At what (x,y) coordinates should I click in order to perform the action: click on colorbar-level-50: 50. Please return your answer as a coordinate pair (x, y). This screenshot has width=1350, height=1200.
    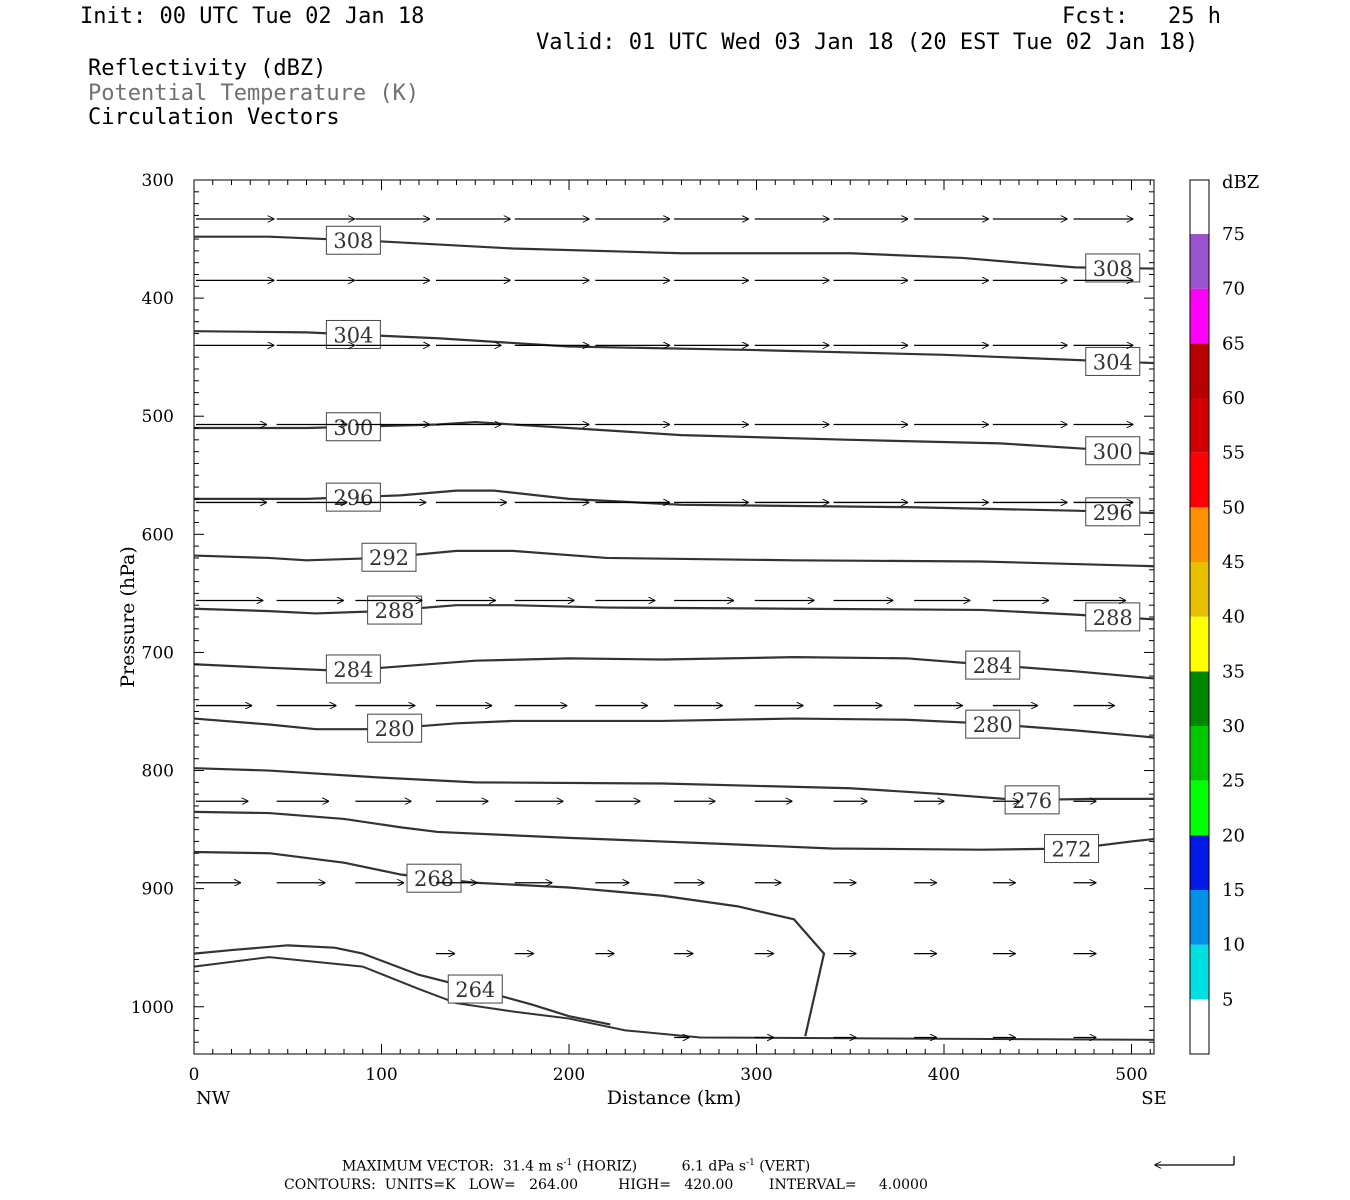
    Looking at the image, I should click on (1233, 507).